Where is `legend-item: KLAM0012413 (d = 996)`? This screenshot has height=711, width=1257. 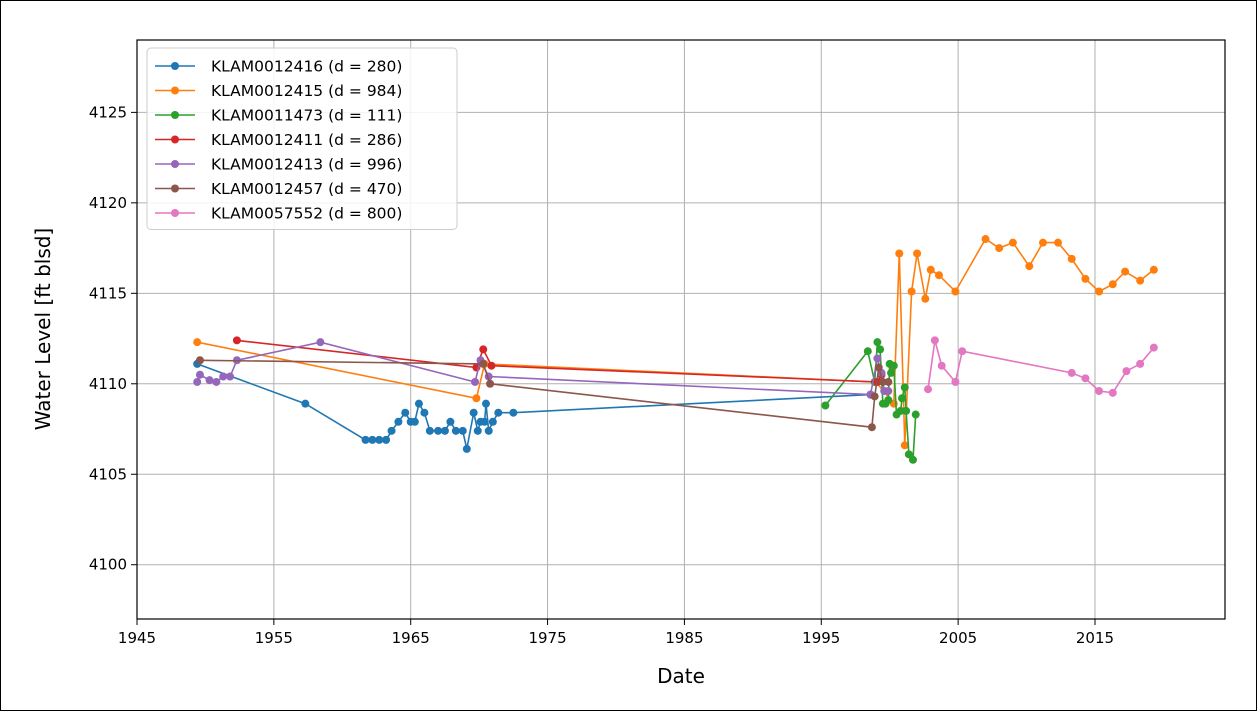 legend-item: KLAM0012413 (d = 996) is located at coordinates (278, 165).